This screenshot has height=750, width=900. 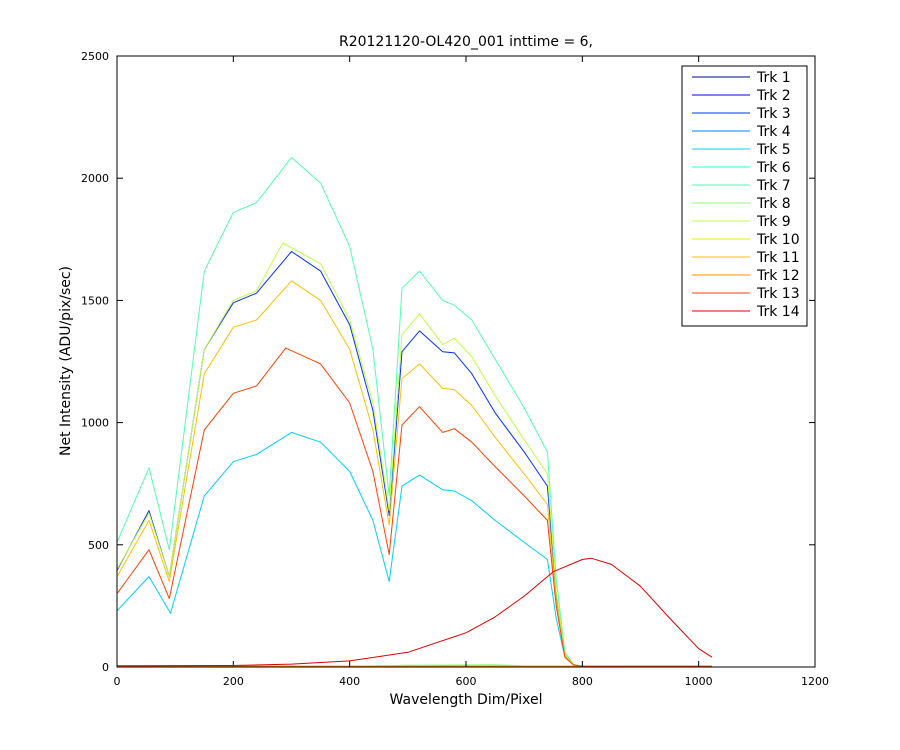 I want to click on y-tick-label: 1000, so click(x=95, y=423).